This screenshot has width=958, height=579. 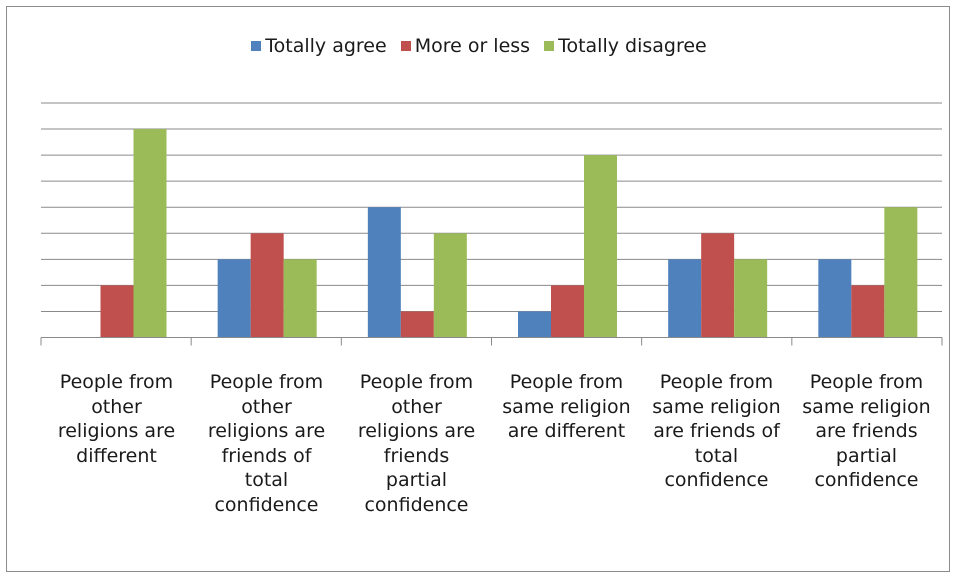 I want to click on legend-item-totally-agree: Totally agree, so click(x=319, y=46).